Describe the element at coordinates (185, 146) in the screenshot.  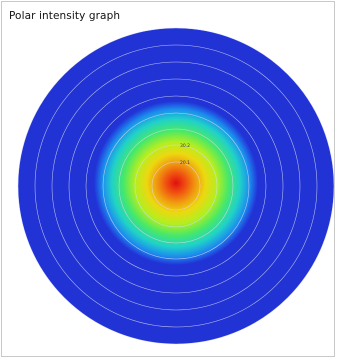
I see `ring-label-8: 30.2` at that location.